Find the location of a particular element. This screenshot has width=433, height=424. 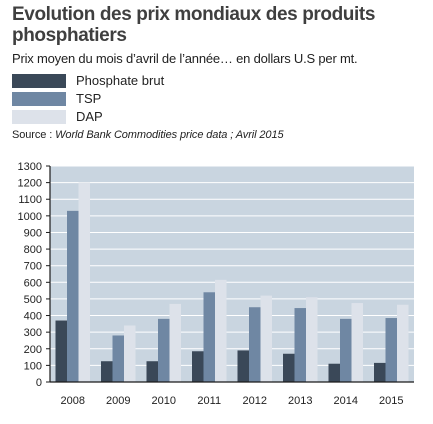

y-tick-label: 1000 is located at coordinates (30, 217).